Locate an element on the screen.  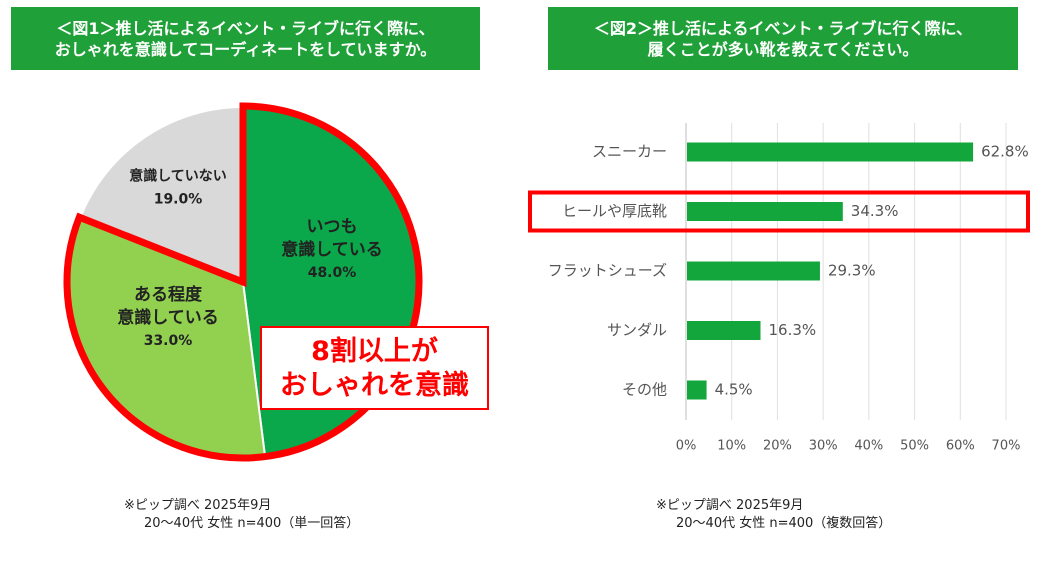
pie-slice is located at coordinates (161, 194).